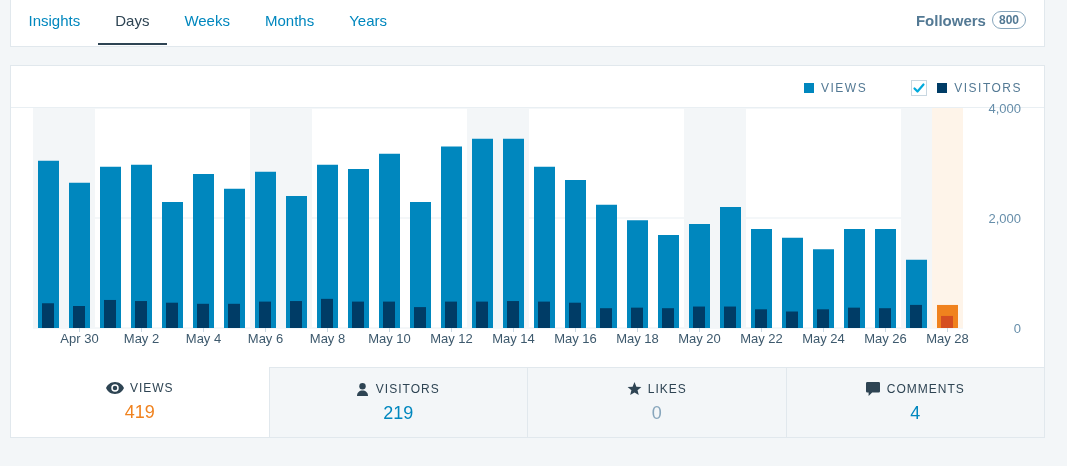 The width and height of the screenshot is (1067, 466). Describe the element at coordinates (451, 339) in the screenshot. I see `x-tick-label: May 12` at that location.